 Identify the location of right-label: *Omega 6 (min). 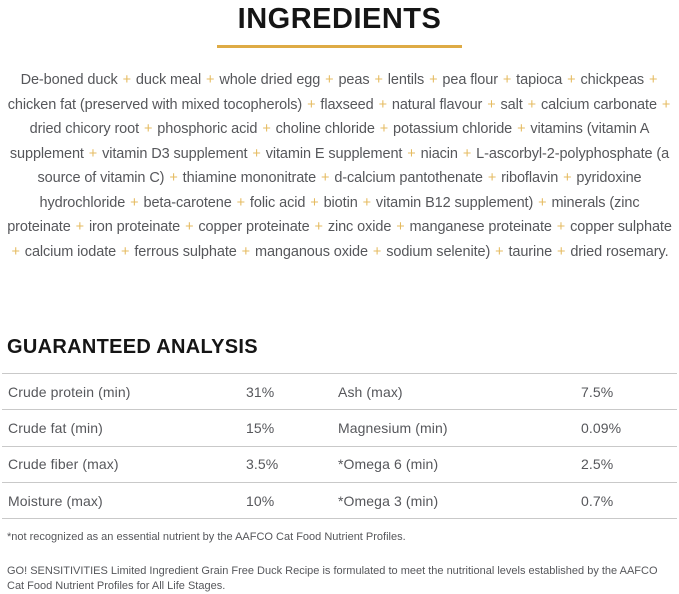
(388, 464).